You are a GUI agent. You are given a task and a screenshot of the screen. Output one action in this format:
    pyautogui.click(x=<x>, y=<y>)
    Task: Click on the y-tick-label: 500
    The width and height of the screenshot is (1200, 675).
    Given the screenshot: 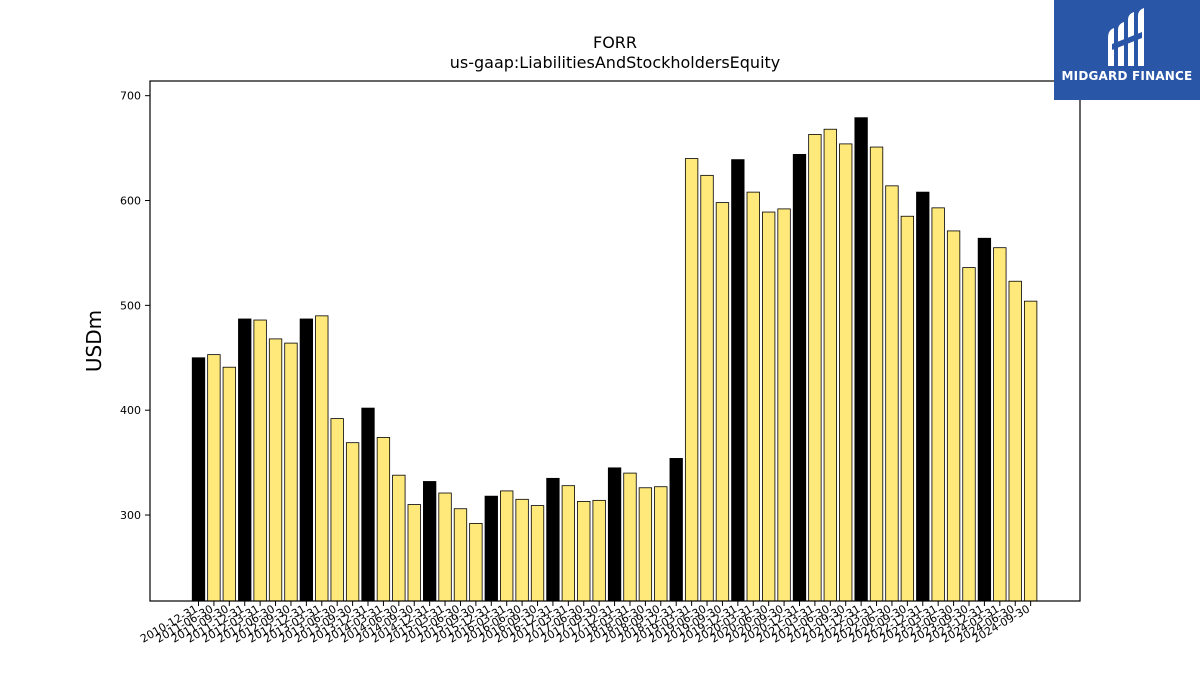 What is the action you would take?
    pyautogui.click(x=130, y=305)
    